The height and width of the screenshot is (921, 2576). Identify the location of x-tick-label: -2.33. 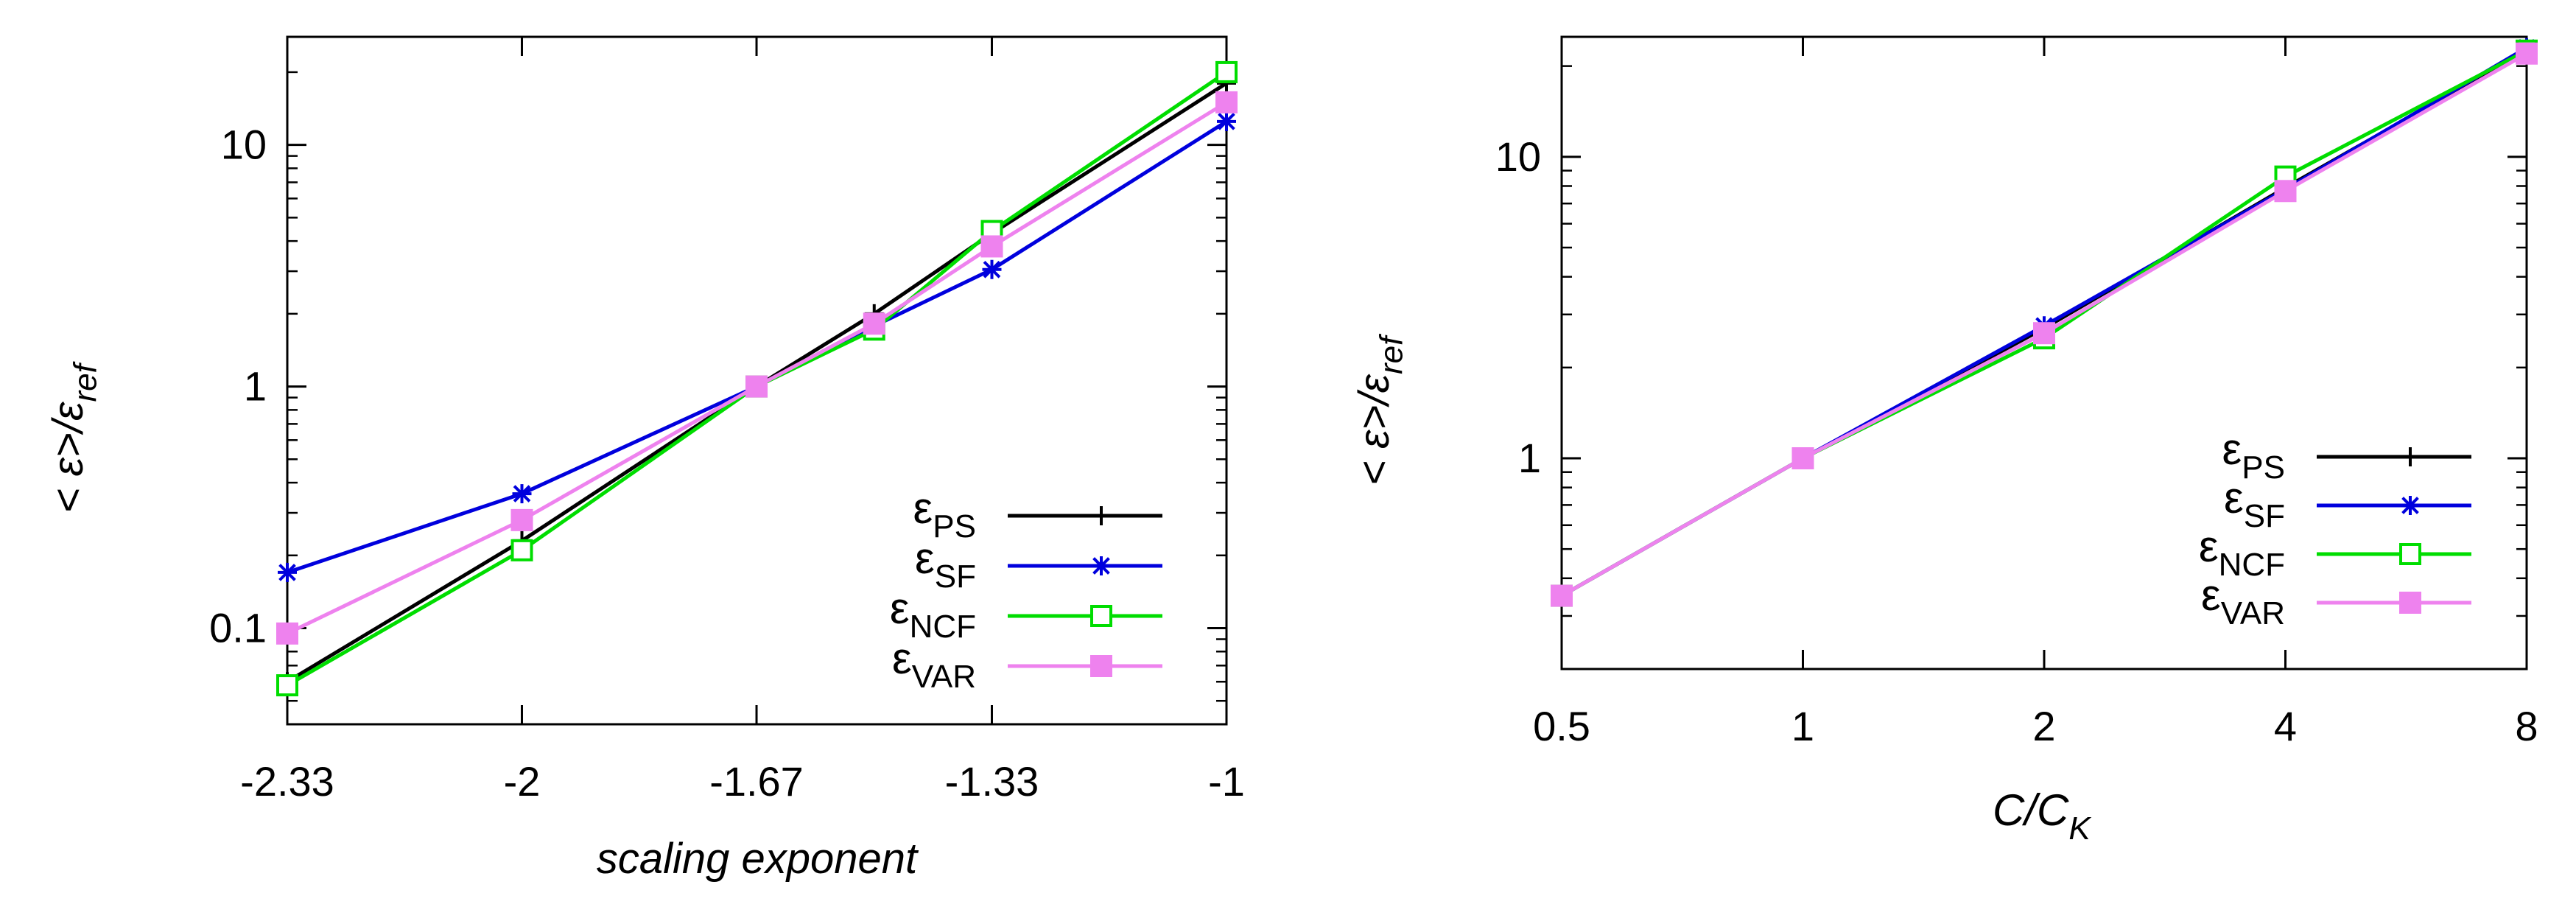
(287, 781).